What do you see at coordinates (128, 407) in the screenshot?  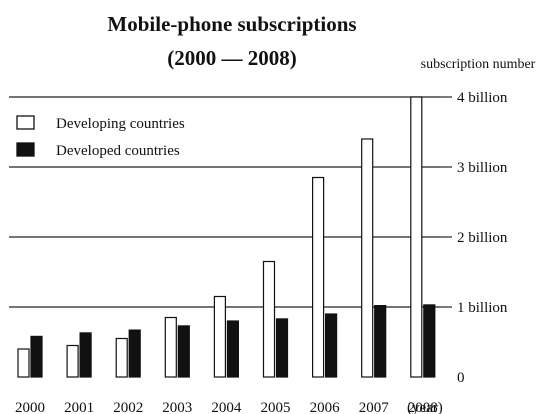 I see `x-tick-label: 2002` at bounding box center [128, 407].